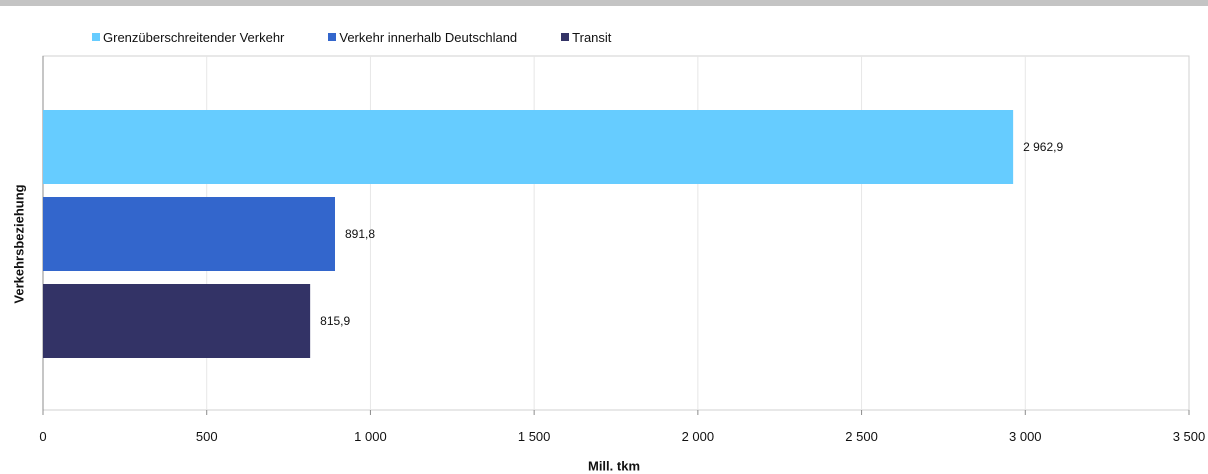 The width and height of the screenshot is (1208, 474). What do you see at coordinates (1043, 147) in the screenshot?
I see `bar-value-label: 2 962,9` at bounding box center [1043, 147].